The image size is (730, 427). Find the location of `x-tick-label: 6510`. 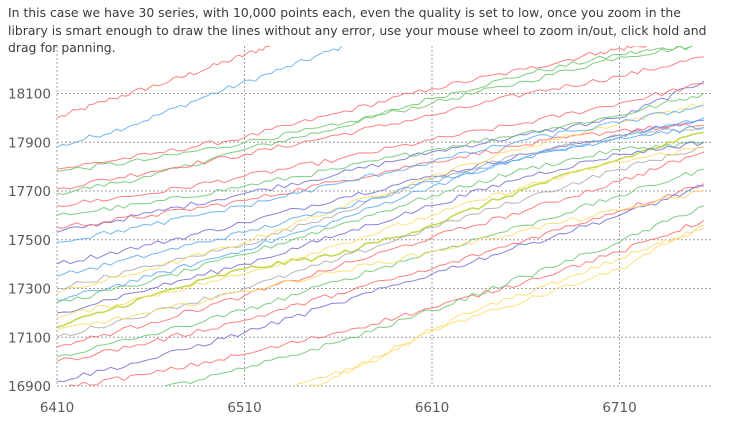

x-tick-label: 6510 is located at coordinates (244, 408).